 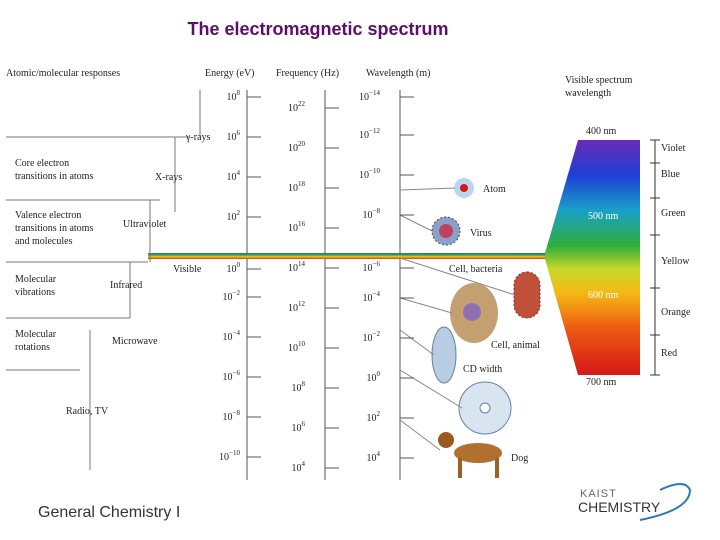 What do you see at coordinates (126, 285) in the screenshot?
I see `region-label: Infrared` at bounding box center [126, 285].